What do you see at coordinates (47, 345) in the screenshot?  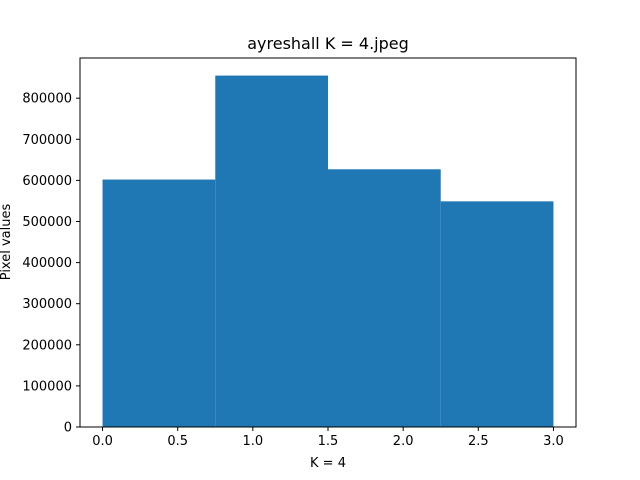 I see `y-tick-label: 200000` at bounding box center [47, 345].